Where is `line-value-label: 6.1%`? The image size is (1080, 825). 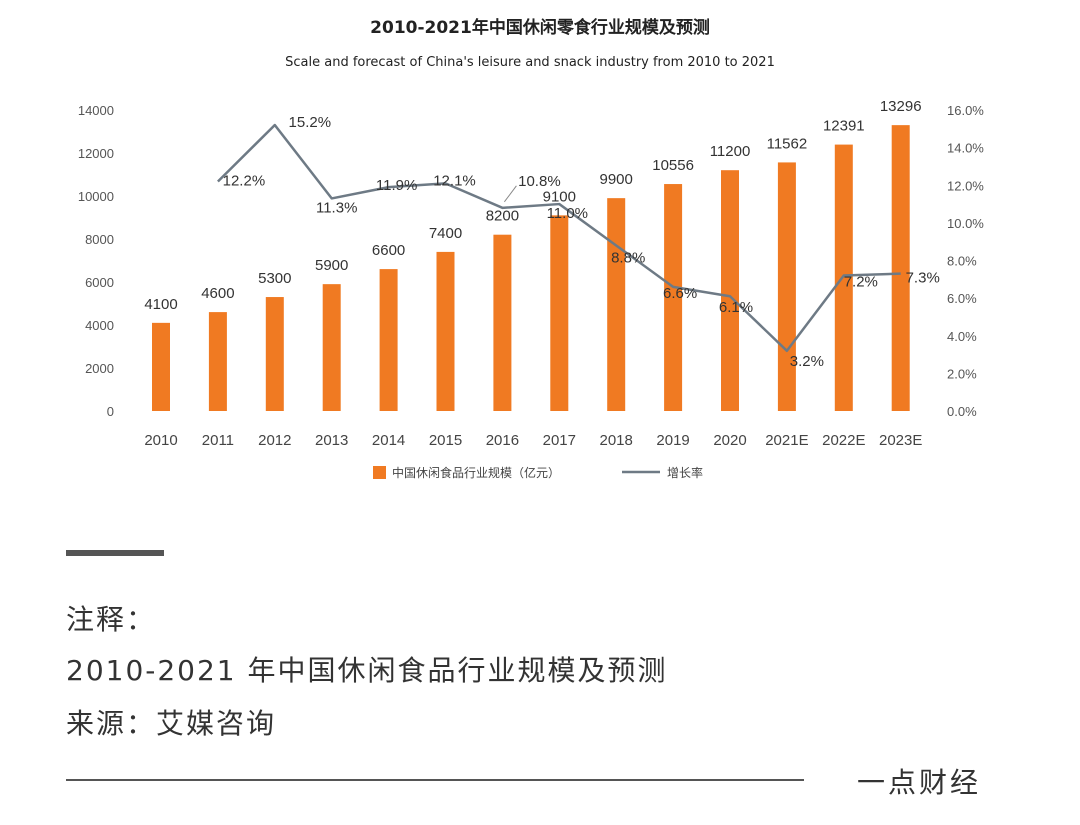
line-value-label: 6.1% is located at coordinates (736, 307).